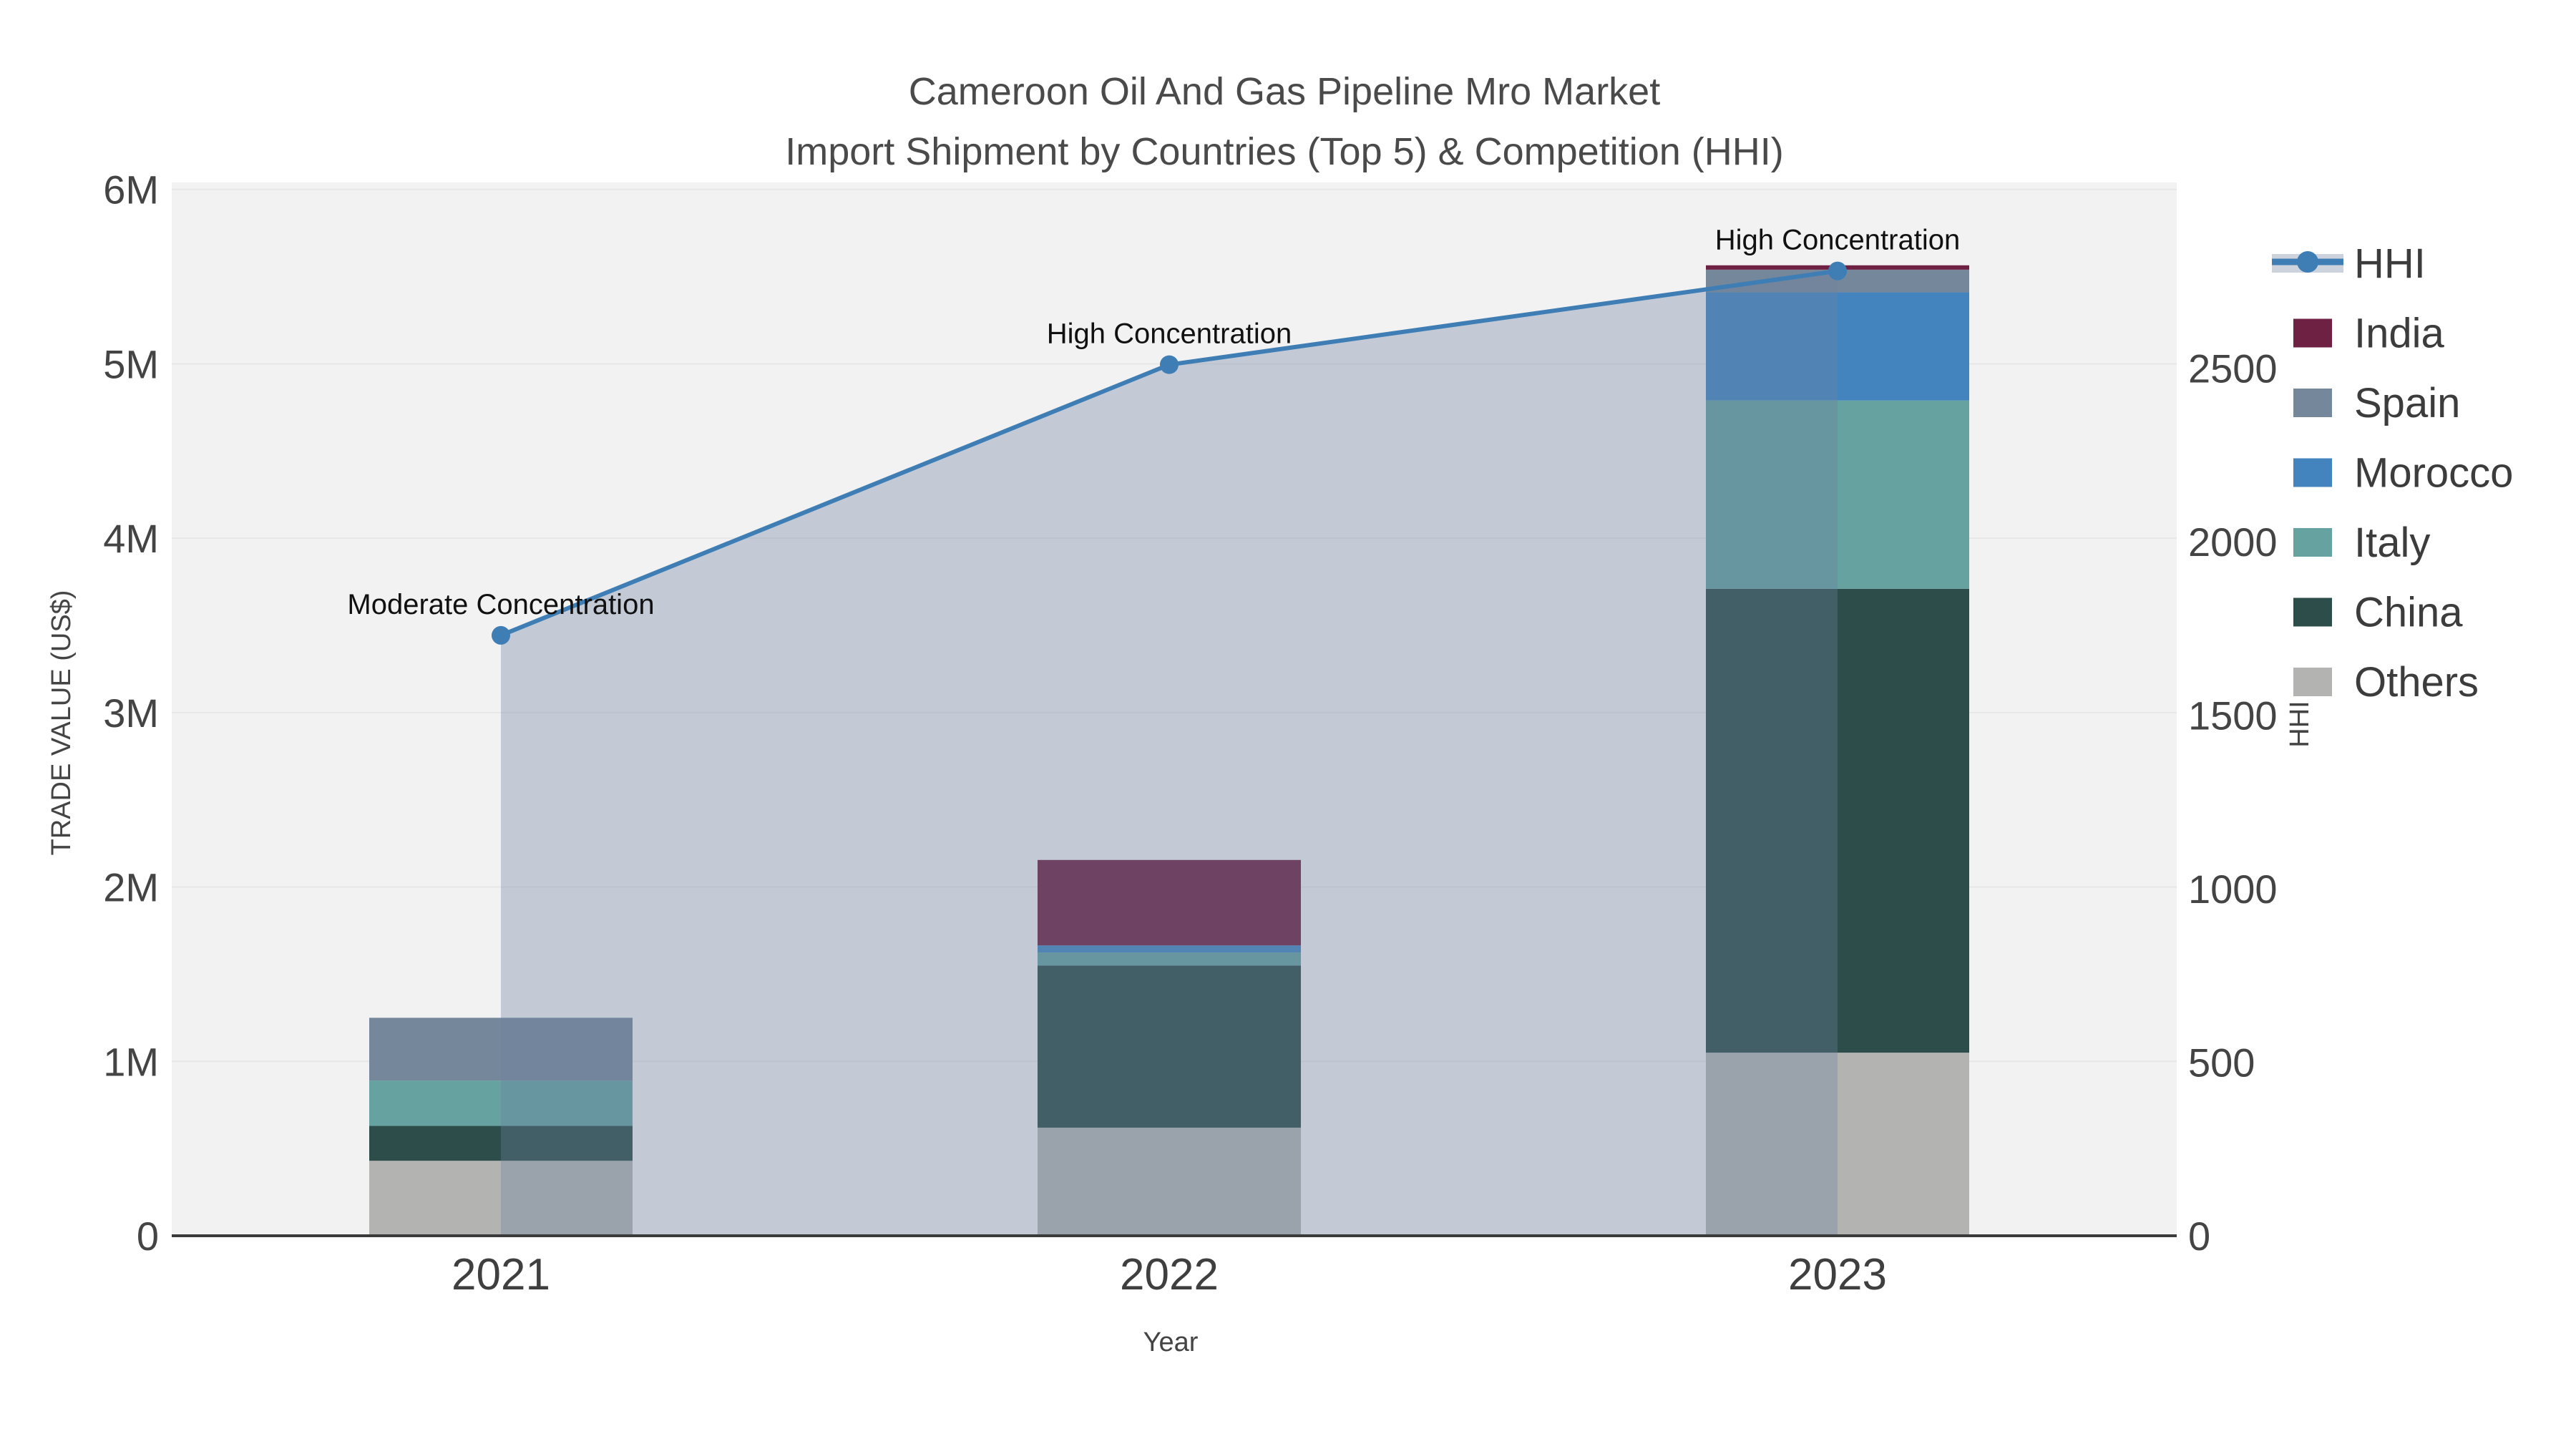  What do you see at coordinates (501, 1274) in the screenshot?
I see `x-tick-2021: 2021` at bounding box center [501, 1274].